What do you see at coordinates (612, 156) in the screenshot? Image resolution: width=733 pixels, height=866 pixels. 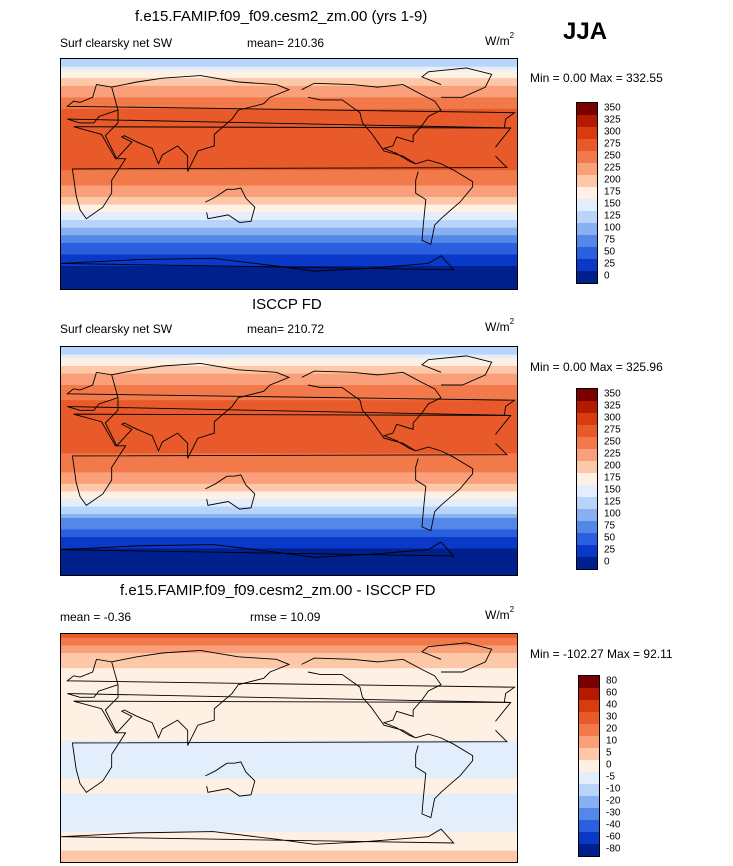 I see `colorbar-tick-label: 250` at bounding box center [612, 156].